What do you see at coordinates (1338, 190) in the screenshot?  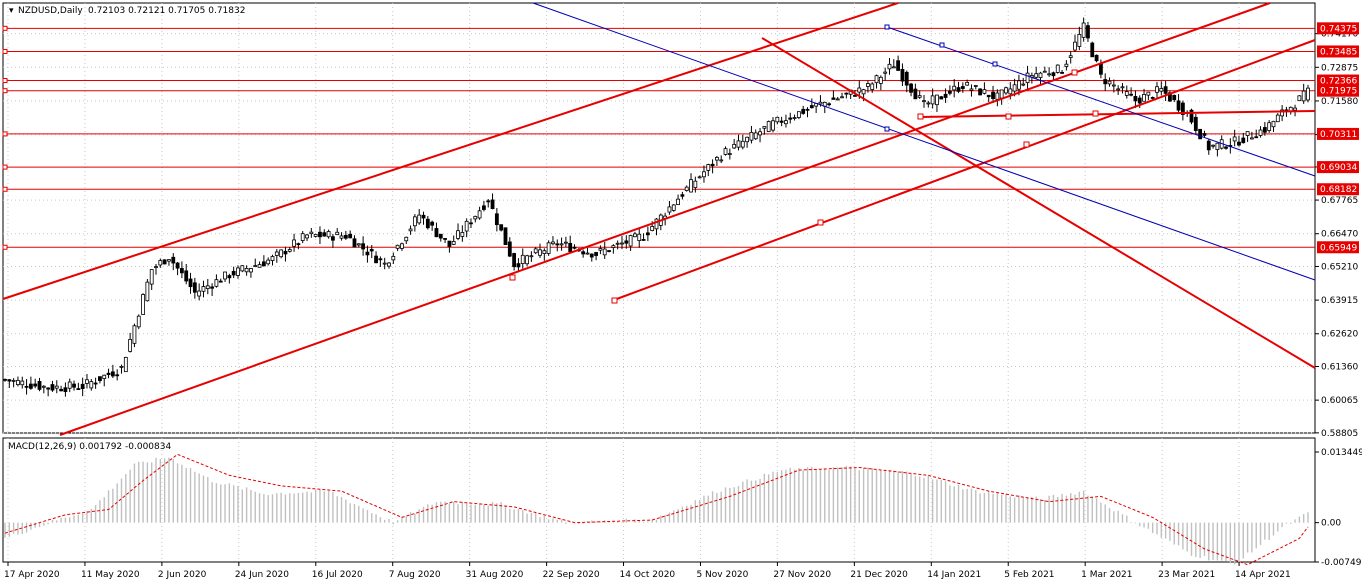 I see `price-level-label: 0.68182` at bounding box center [1338, 190].